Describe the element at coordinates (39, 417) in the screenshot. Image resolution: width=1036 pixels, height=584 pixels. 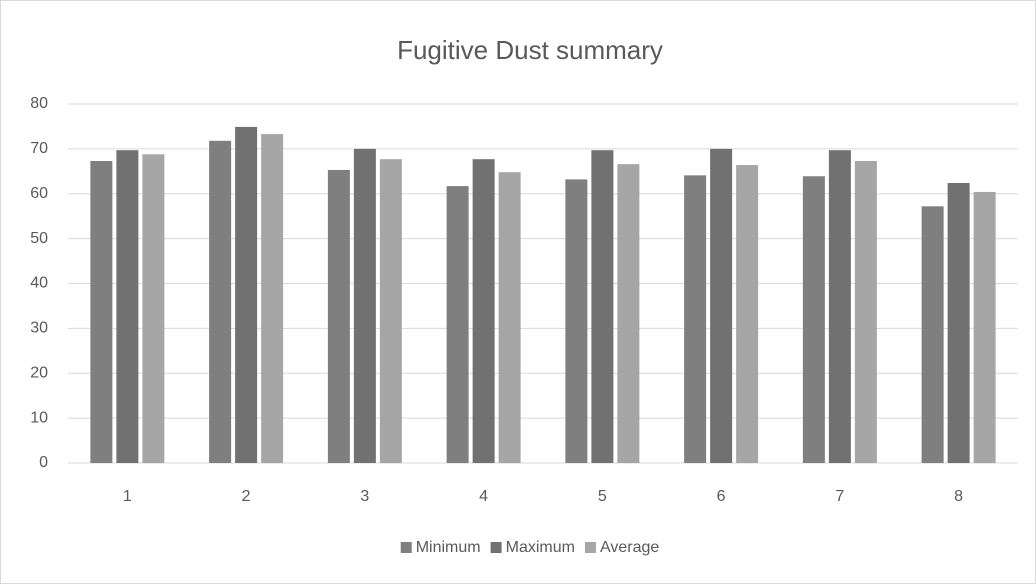
I see `y-tick-label: 10` at that location.